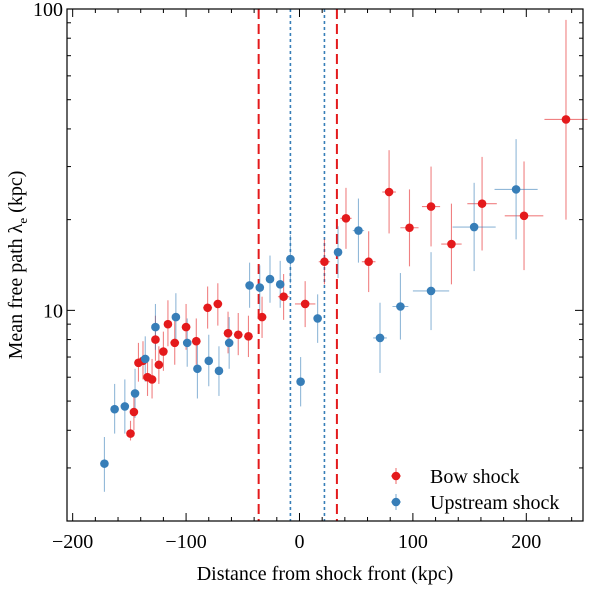 This screenshot has height=590, width=590. Describe the element at coordinates (325, 574) in the screenshot. I see `x-axis-label: Distance from shock front (kpc)` at that location.